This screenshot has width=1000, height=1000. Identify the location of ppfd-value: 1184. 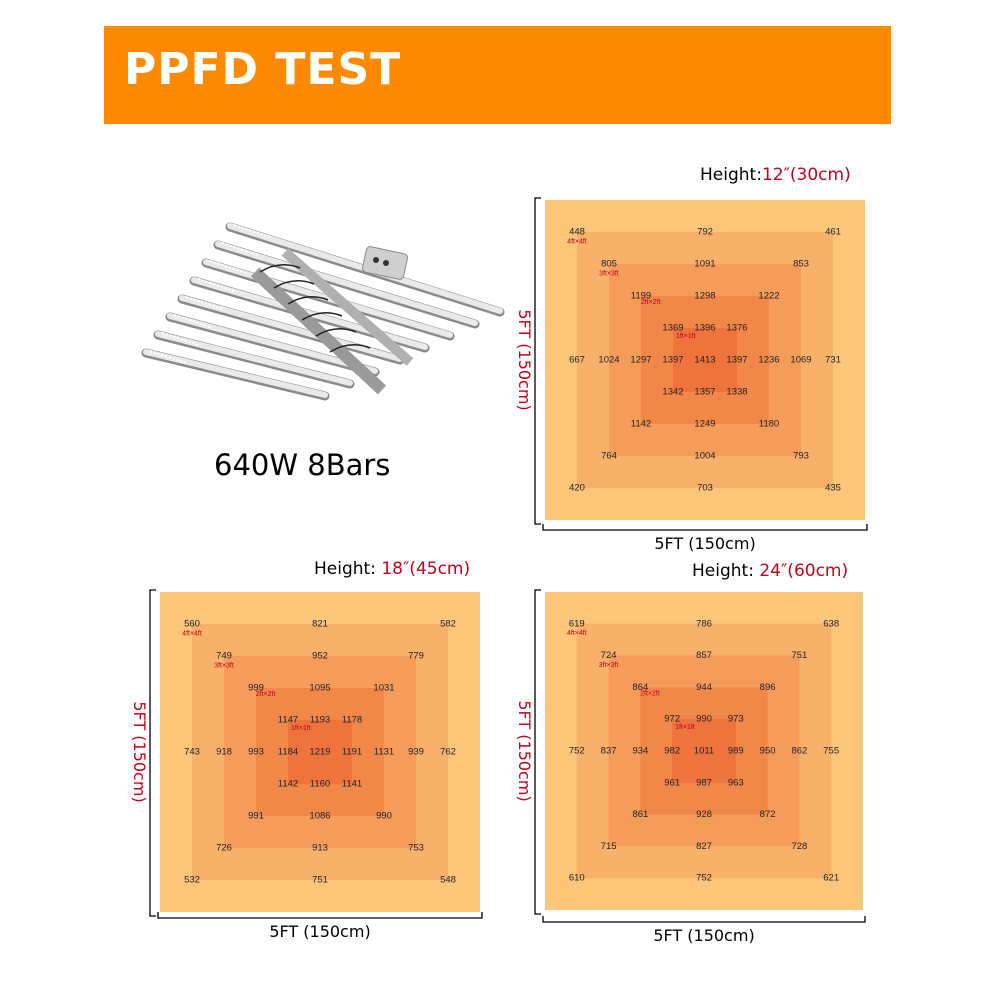
(288, 752).